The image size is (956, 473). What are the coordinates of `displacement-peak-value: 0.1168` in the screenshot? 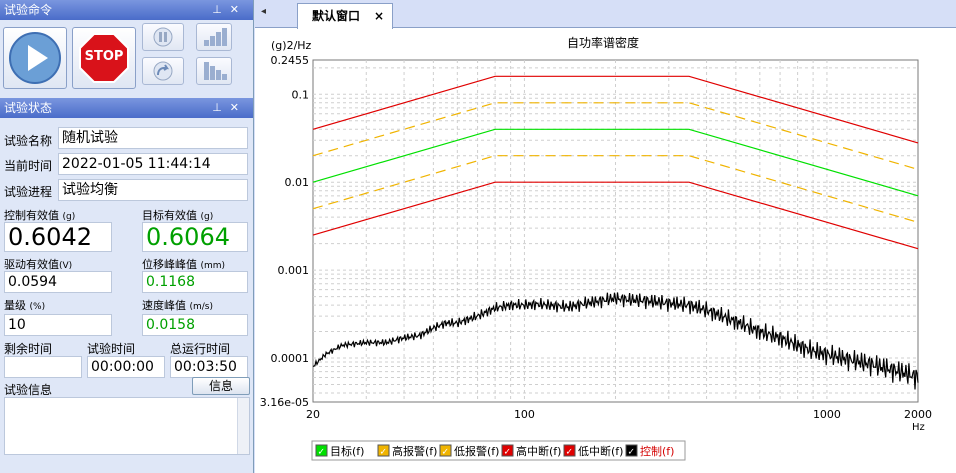 It's located at (195, 282).